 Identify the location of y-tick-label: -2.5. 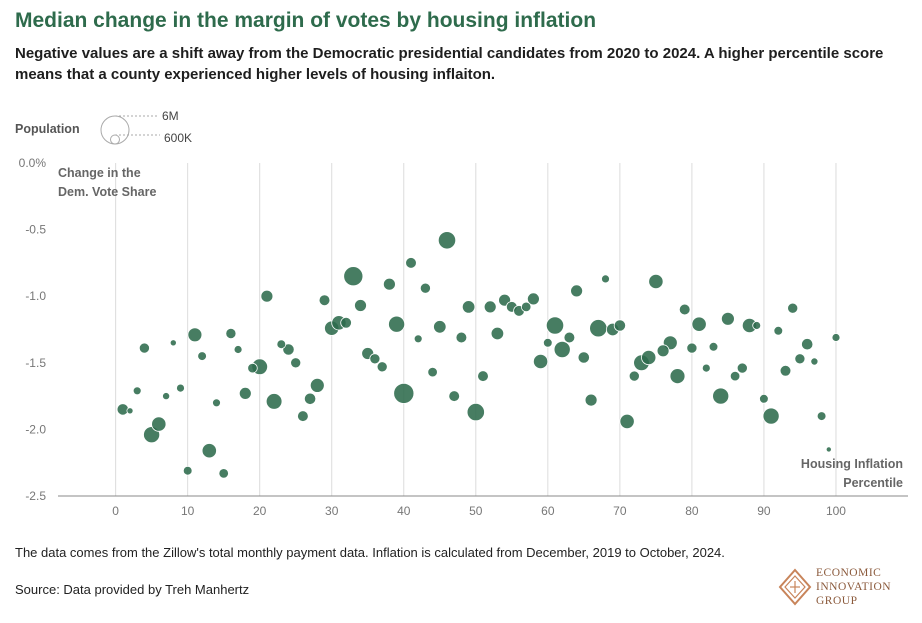
(35, 496).